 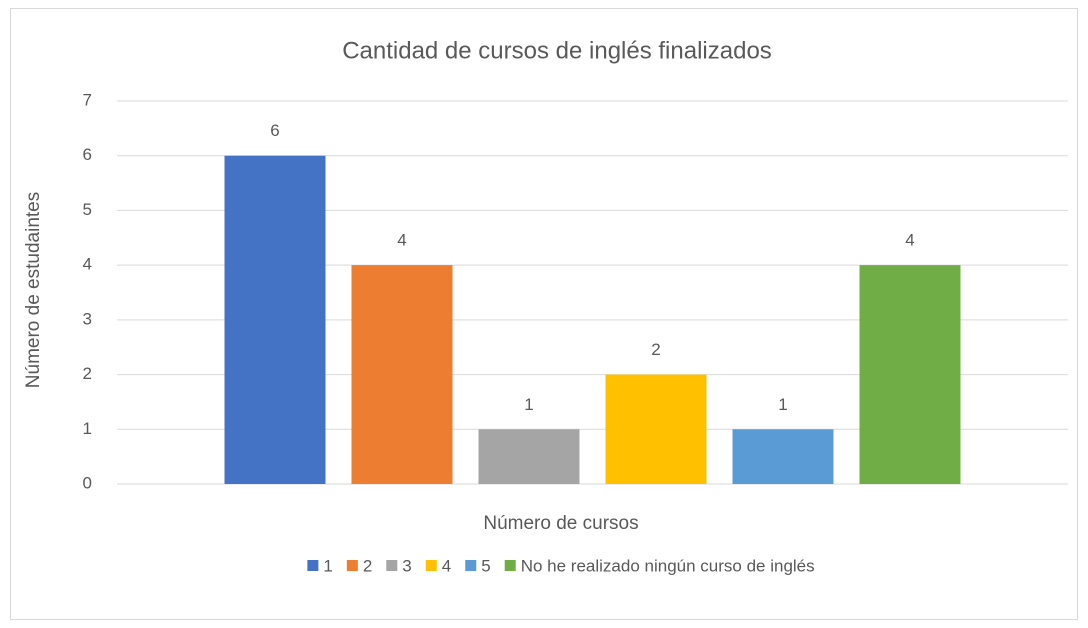 I want to click on legend-label: 3, so click(x=406, y=565).